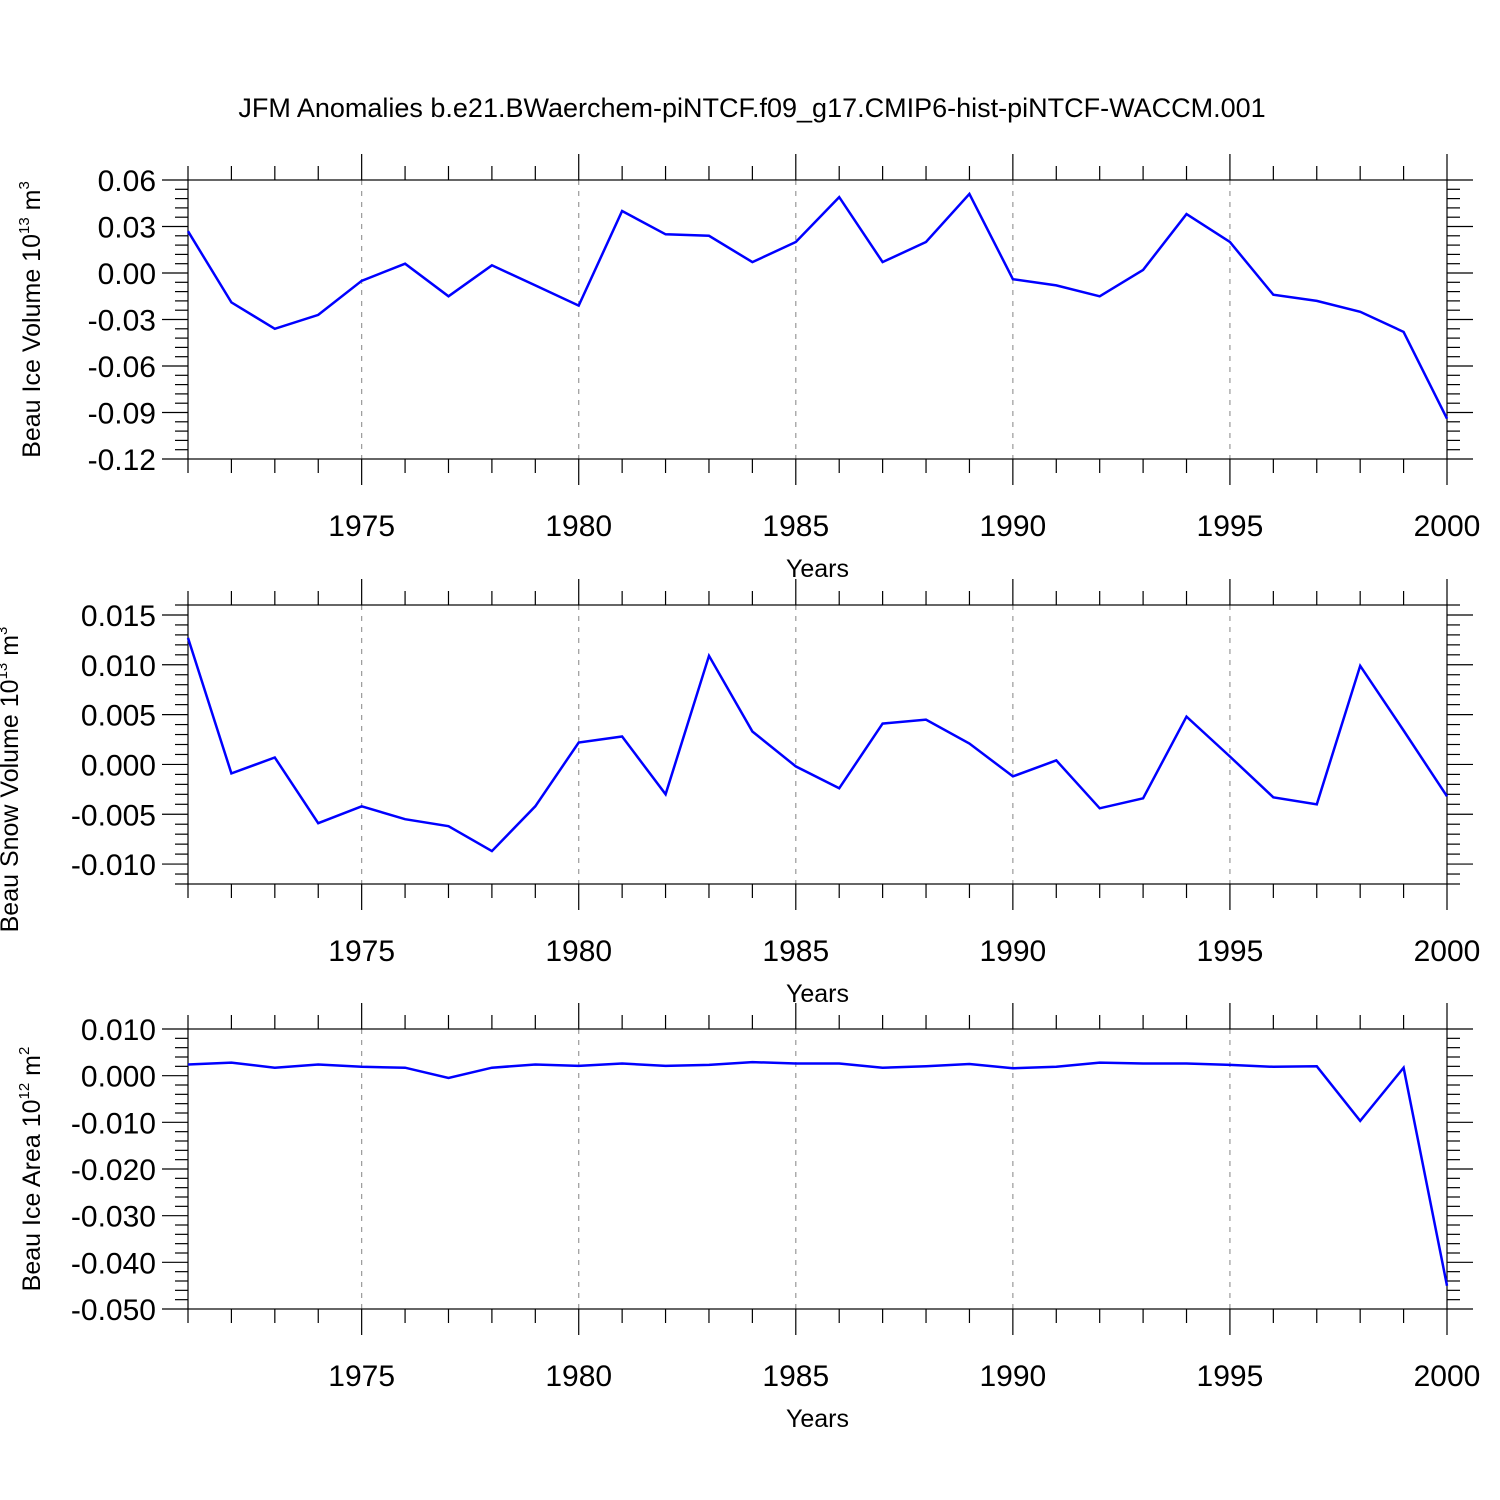  Describe the element at coordinates (122, 321) in the screenshot. I see `y-tick-label: -0.03` at that location.